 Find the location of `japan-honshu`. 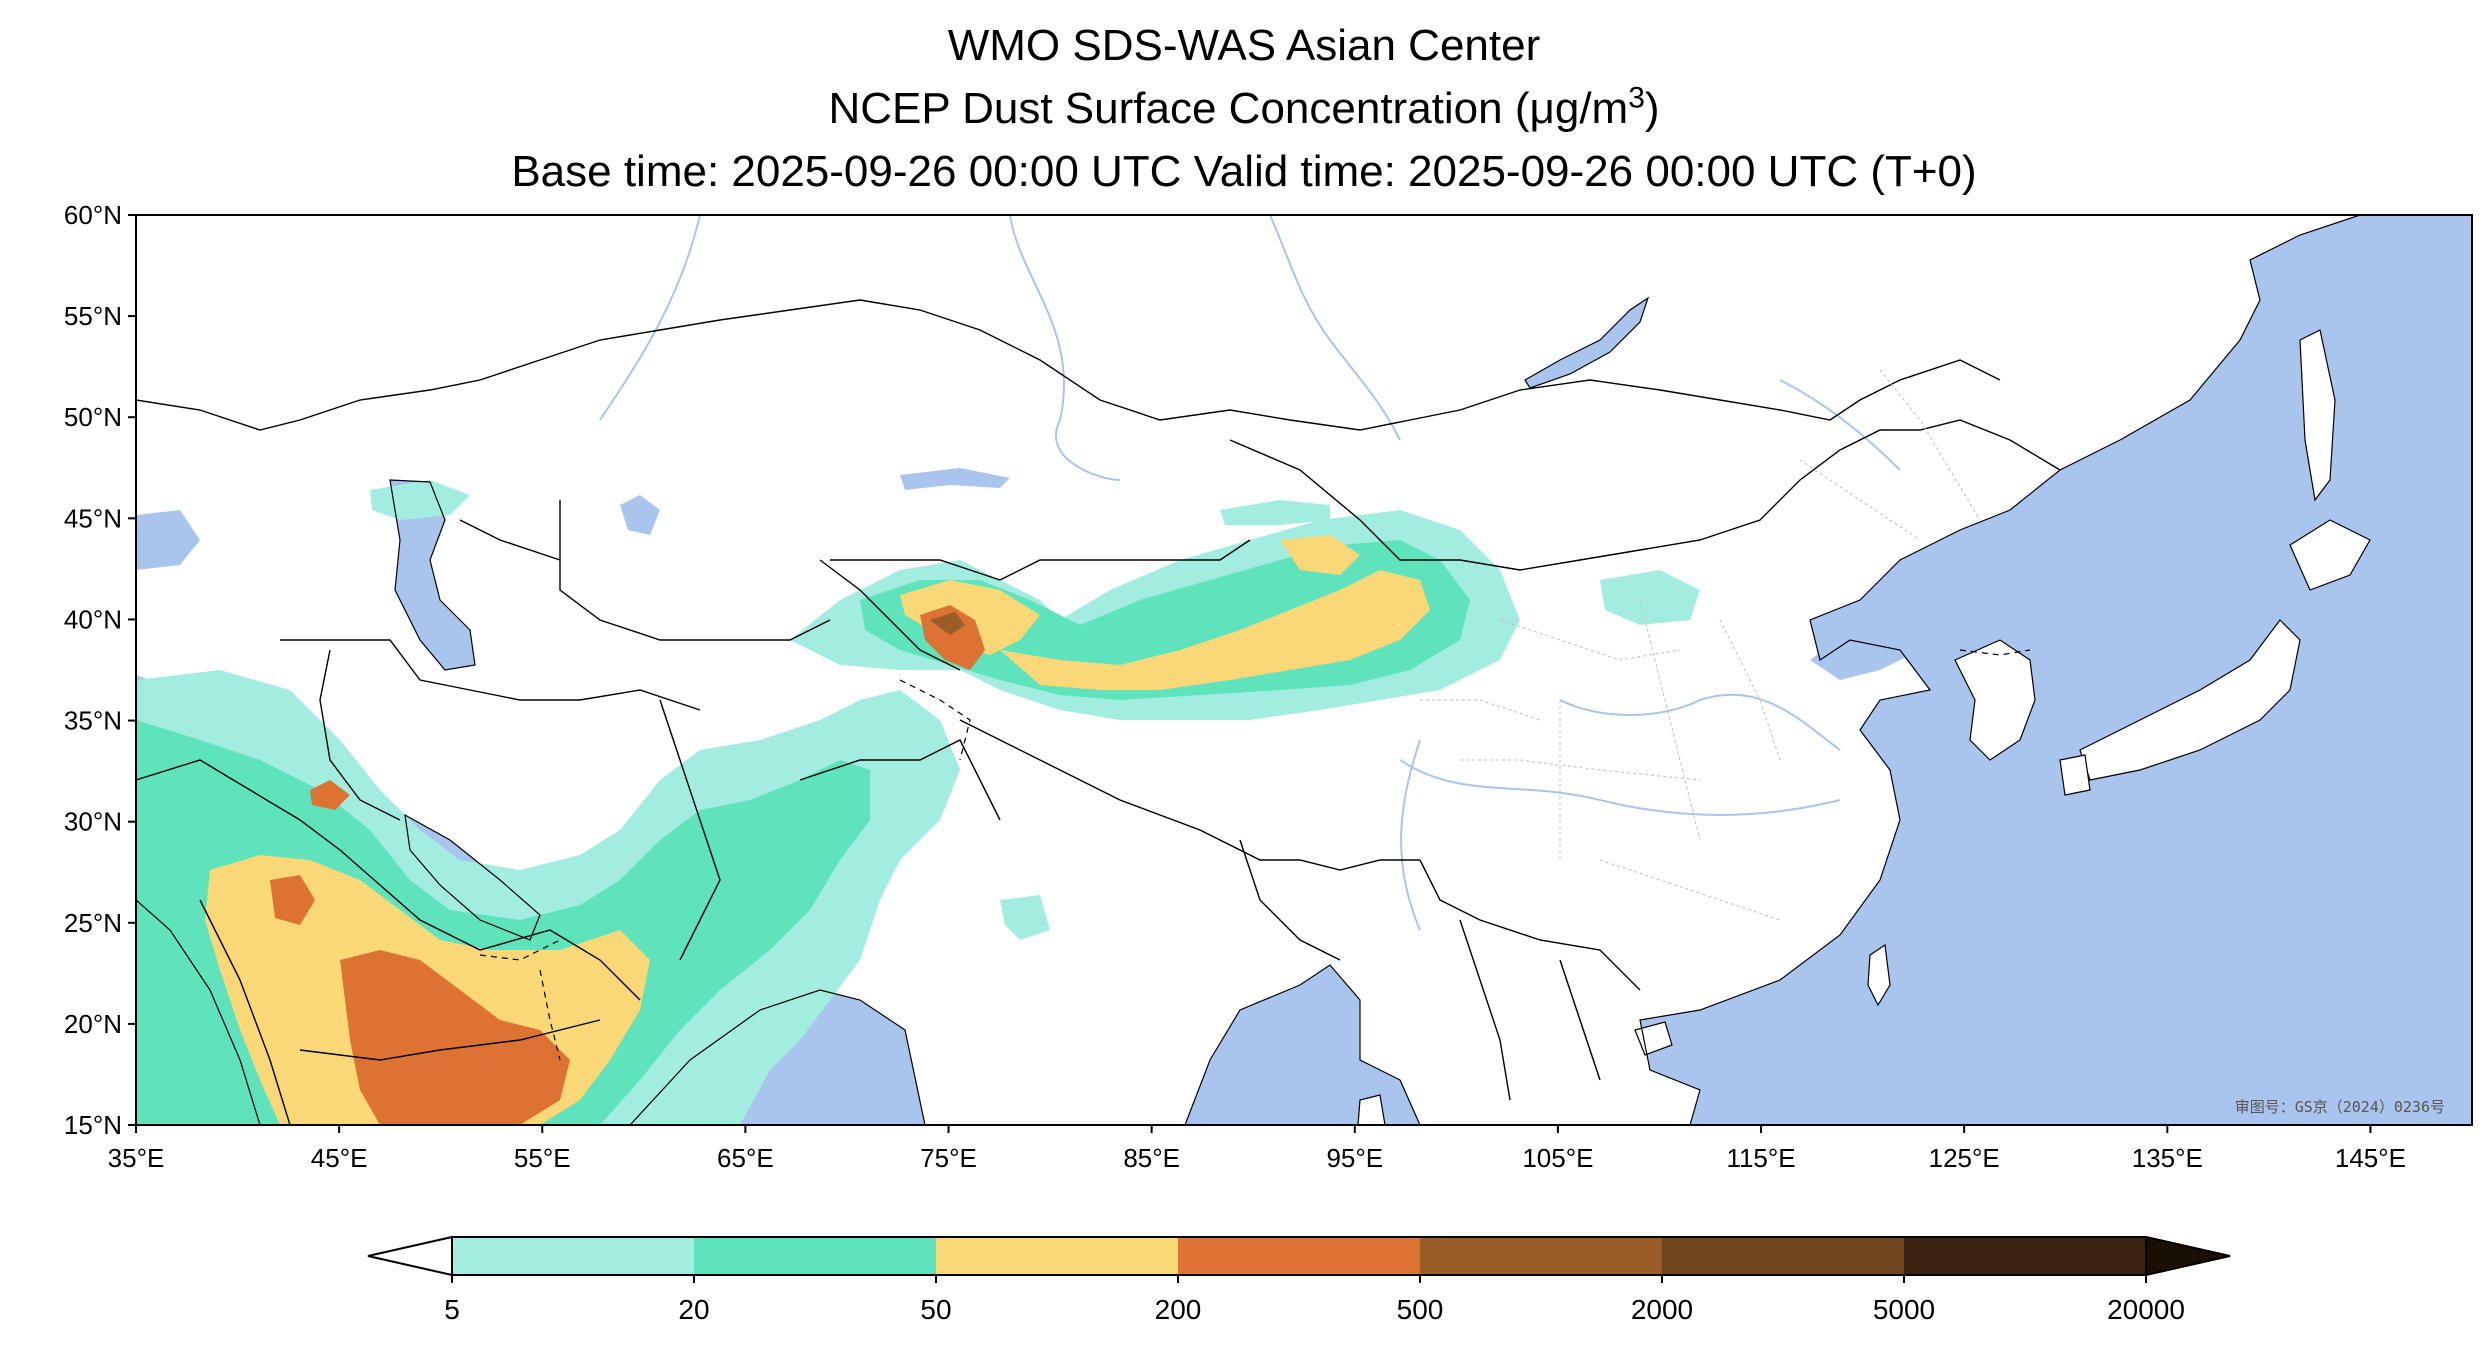

japan-honshu is located at coordinates (2190, 700).